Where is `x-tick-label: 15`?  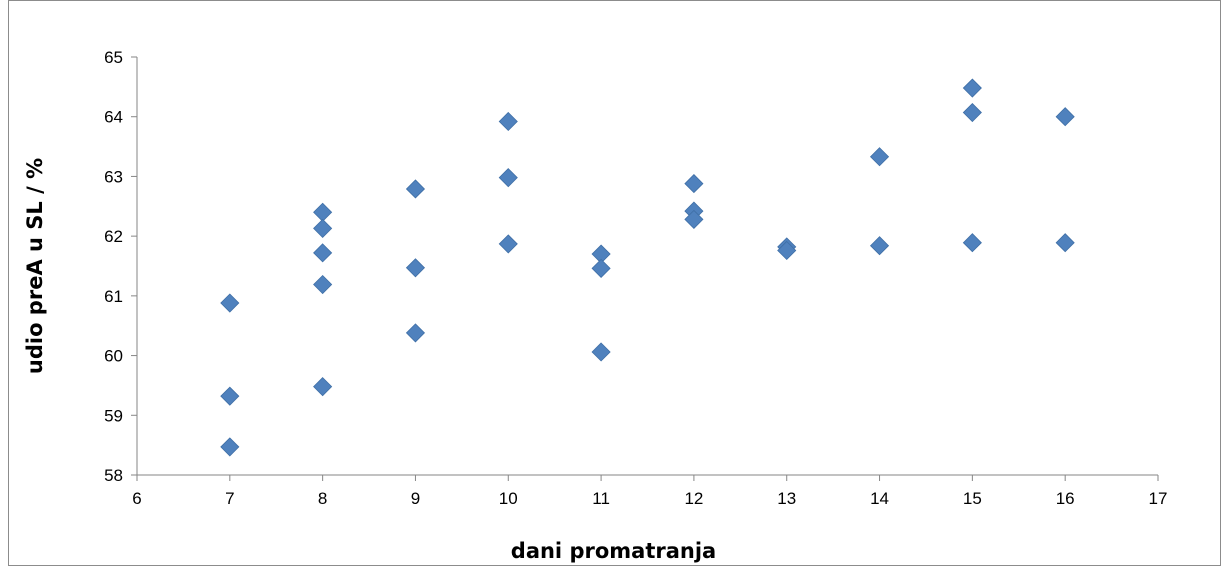 x-tick-label: 15 is located at coordinates (972, 498).